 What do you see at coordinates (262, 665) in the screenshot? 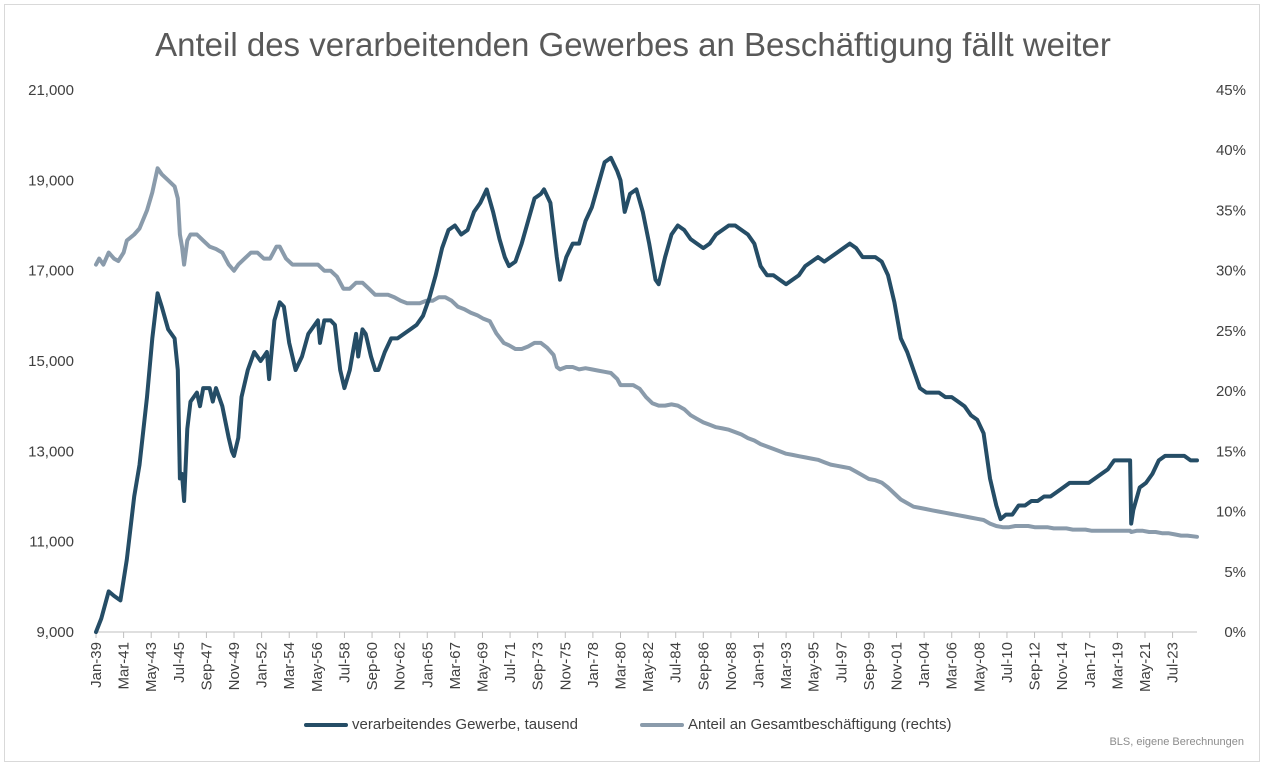
I see `x-axis-tick-label: Jan-52` at bounding box center [262, 665].